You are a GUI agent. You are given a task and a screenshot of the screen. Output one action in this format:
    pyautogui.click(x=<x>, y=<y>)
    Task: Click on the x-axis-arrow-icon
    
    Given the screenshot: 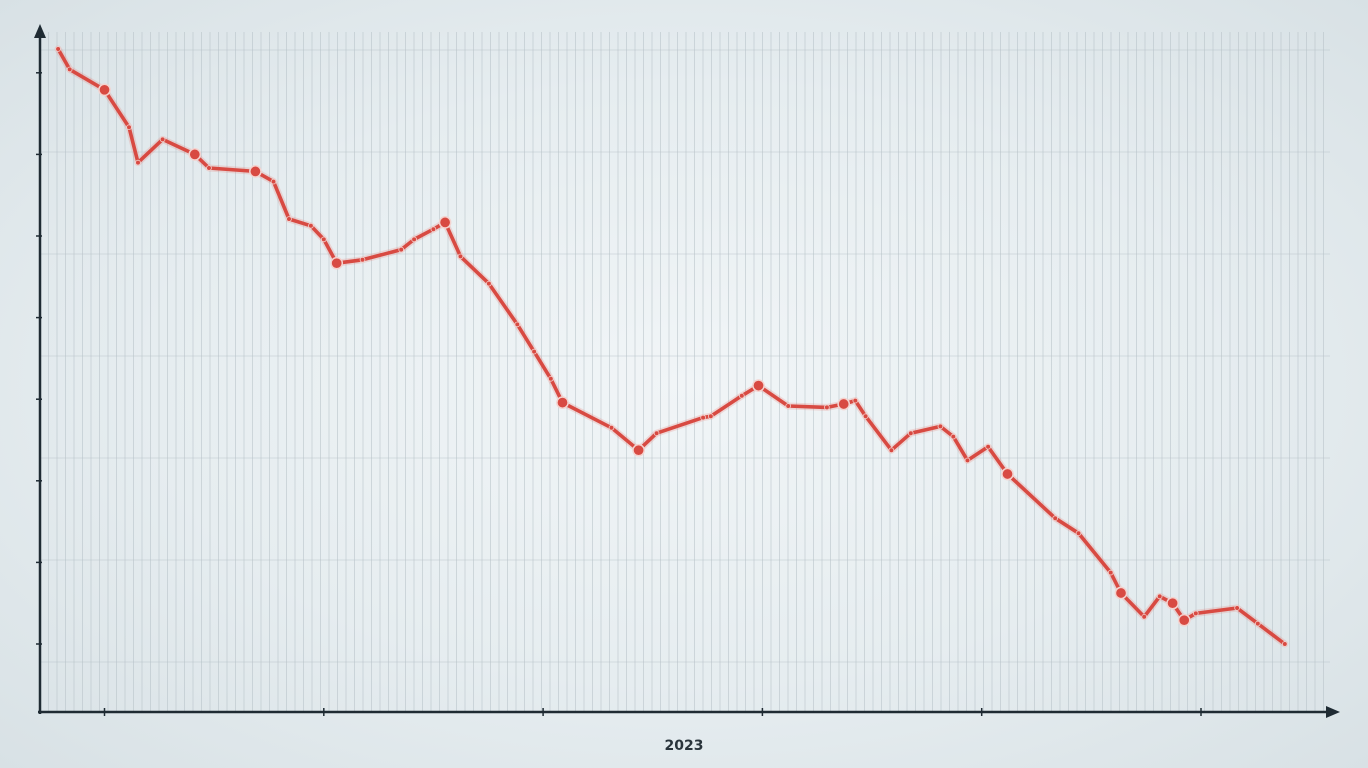 What is the action you would take?
    pyautogui.click(x=1333, y=712)
    